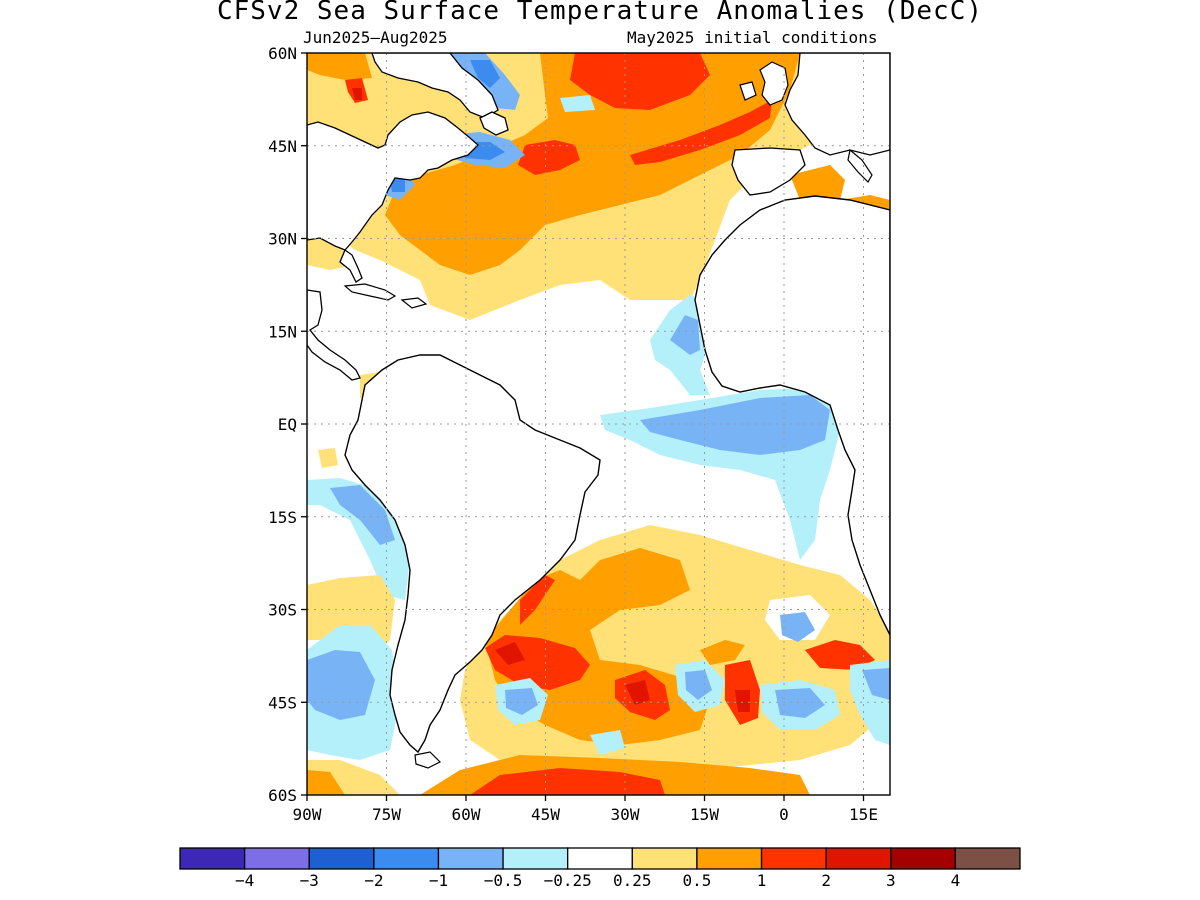 This screenshot has height=900, width=1200. I want to click on lat-tick-label: 30S, so click(282, 610).